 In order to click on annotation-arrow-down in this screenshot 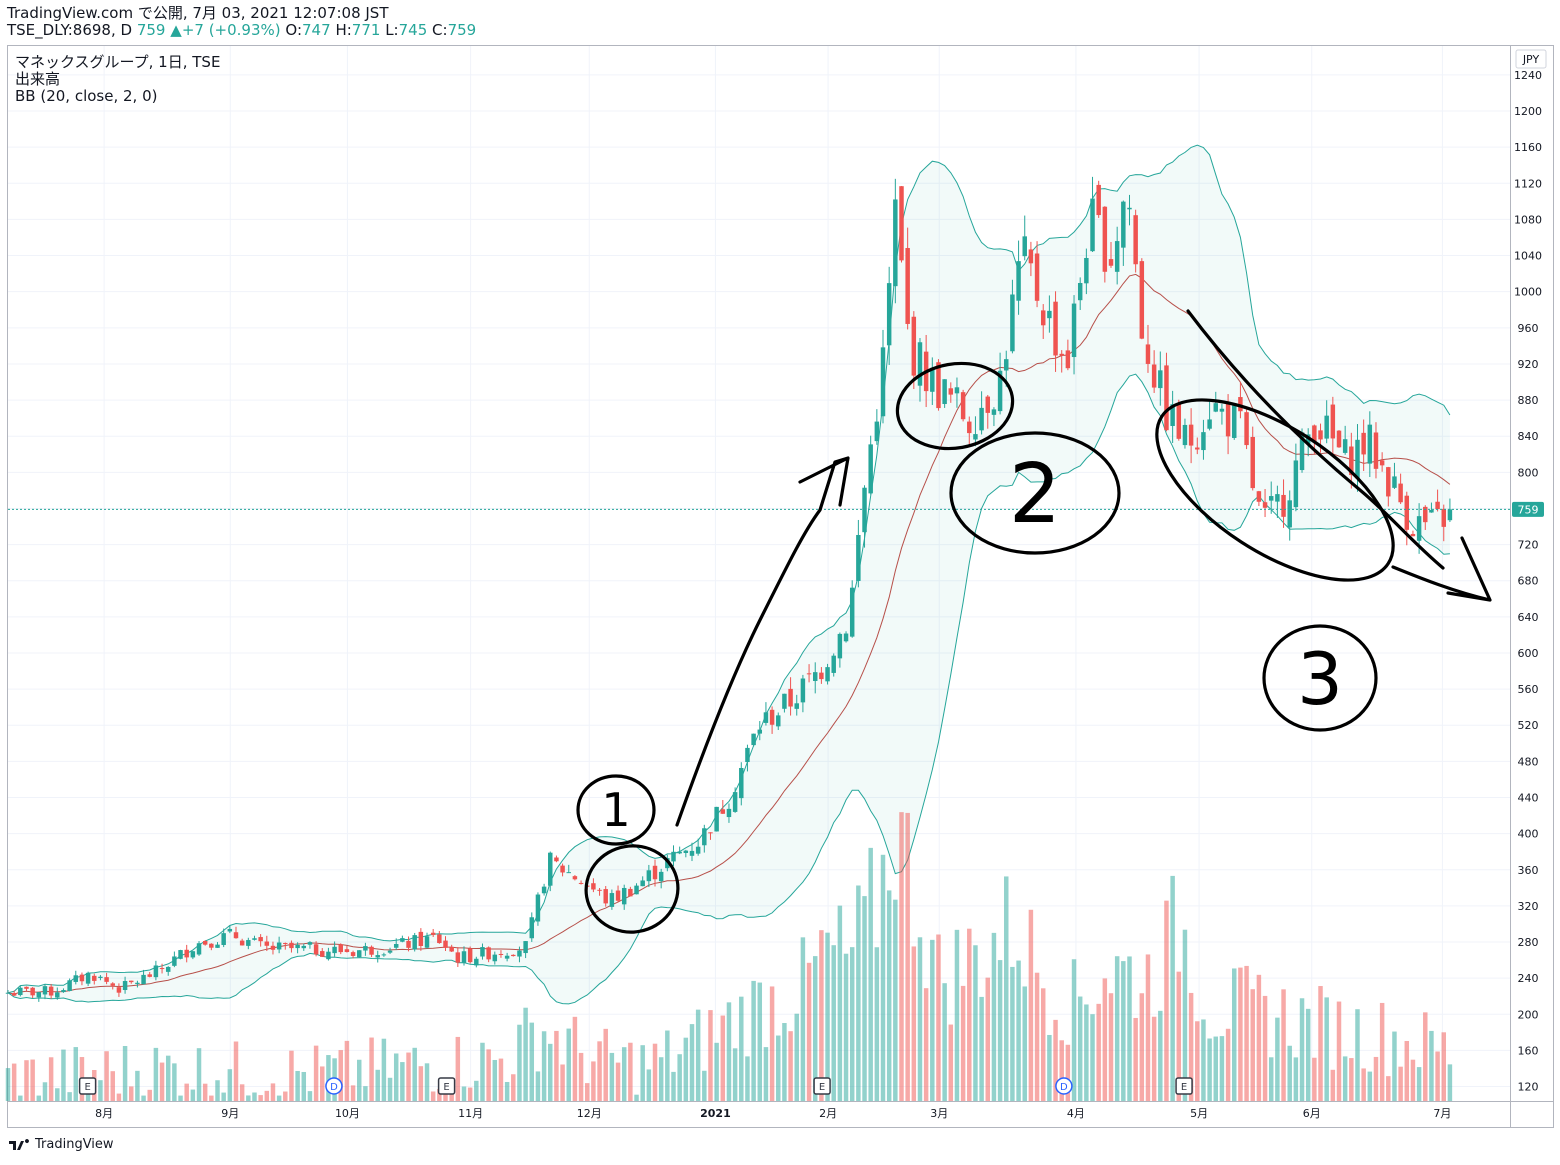, I will do `click(1339, 455)`.